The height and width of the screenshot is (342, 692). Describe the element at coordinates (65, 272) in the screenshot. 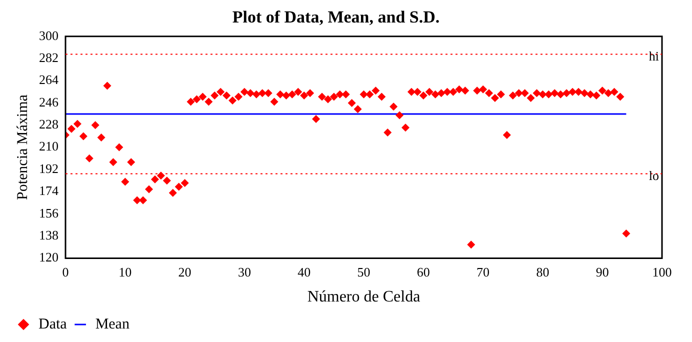

I see `x-tick-label: 0` at that location.